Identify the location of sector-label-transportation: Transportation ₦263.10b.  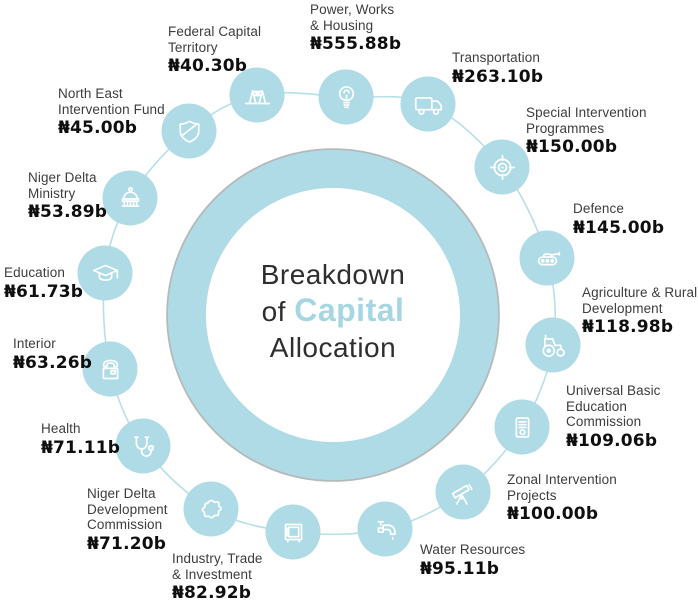
(497, 68).